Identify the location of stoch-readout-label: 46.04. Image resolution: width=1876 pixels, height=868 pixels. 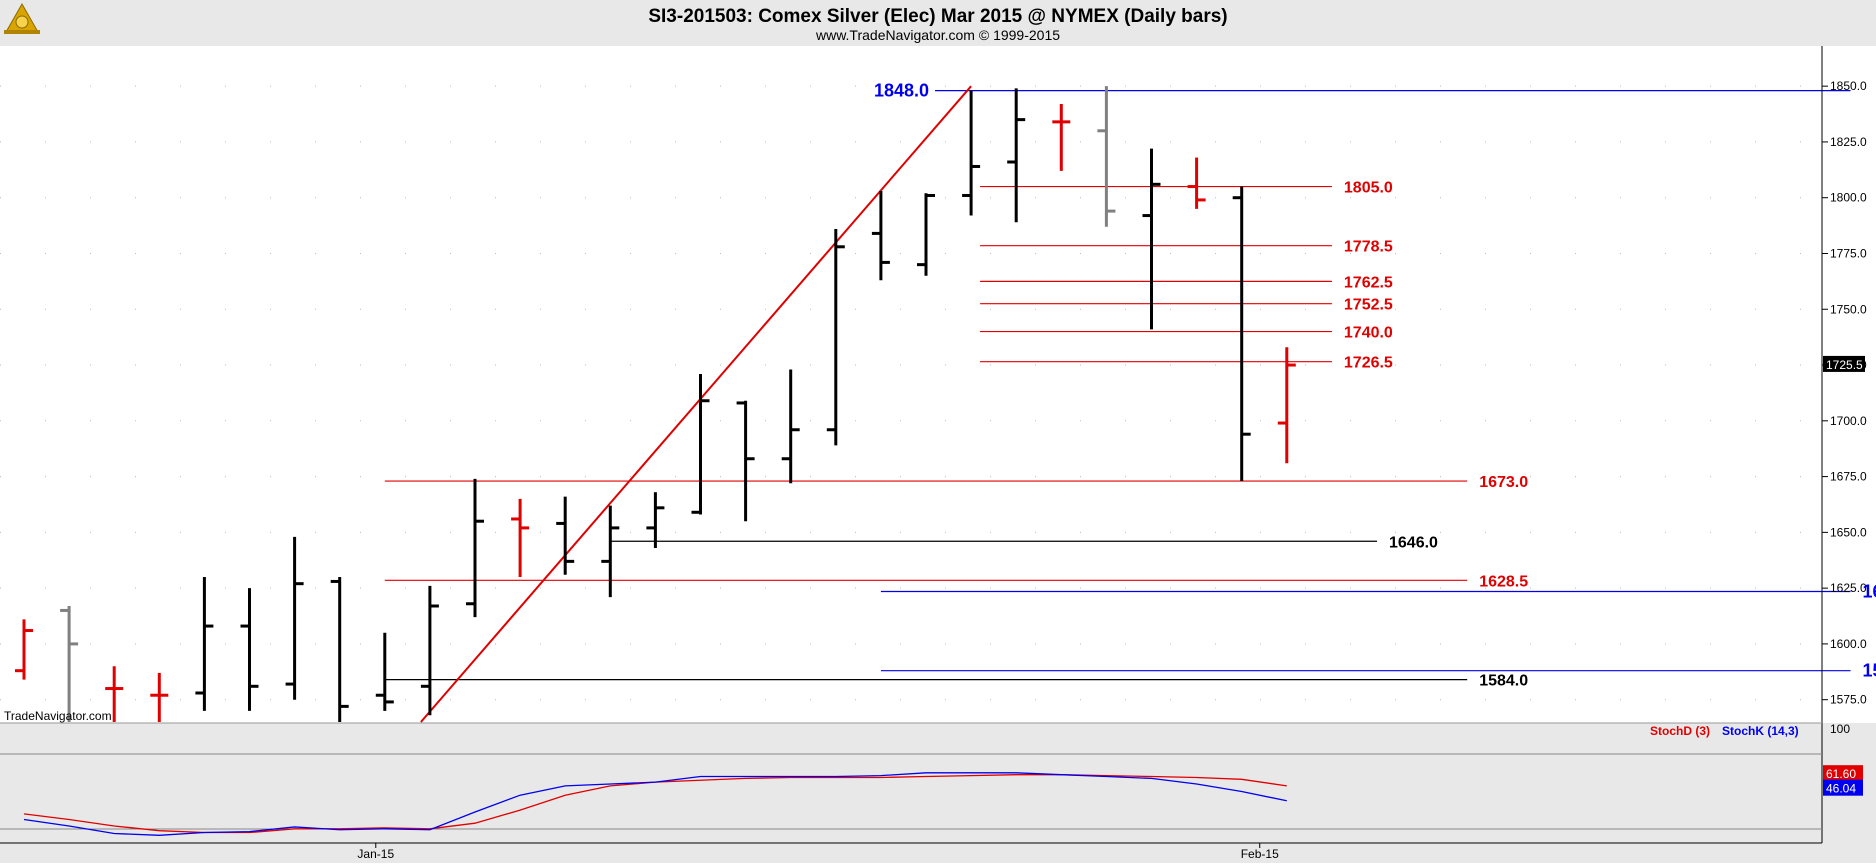
(1841, 789).